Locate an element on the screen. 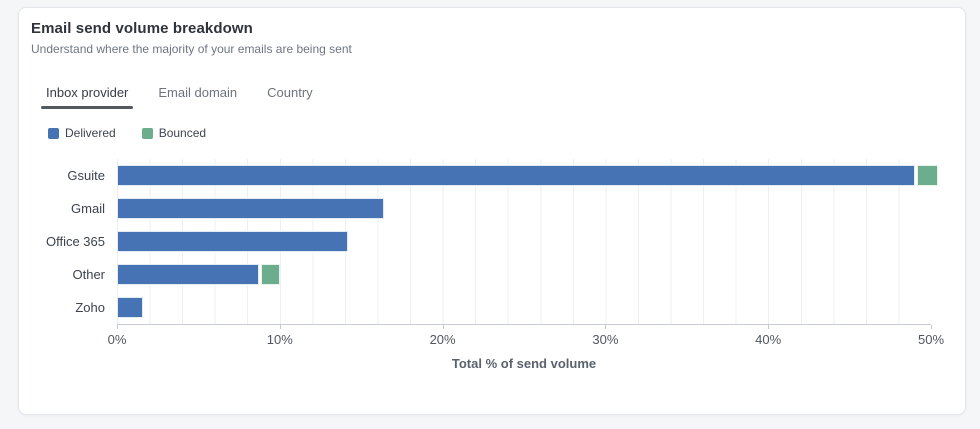  axis-tick-label: 0% is located at coordinates (117, 339).